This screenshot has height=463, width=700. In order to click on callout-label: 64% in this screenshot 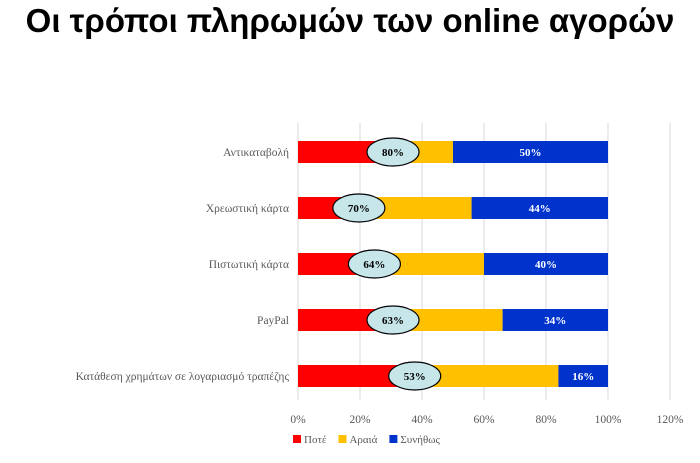, I will do `click(374, 265)`.